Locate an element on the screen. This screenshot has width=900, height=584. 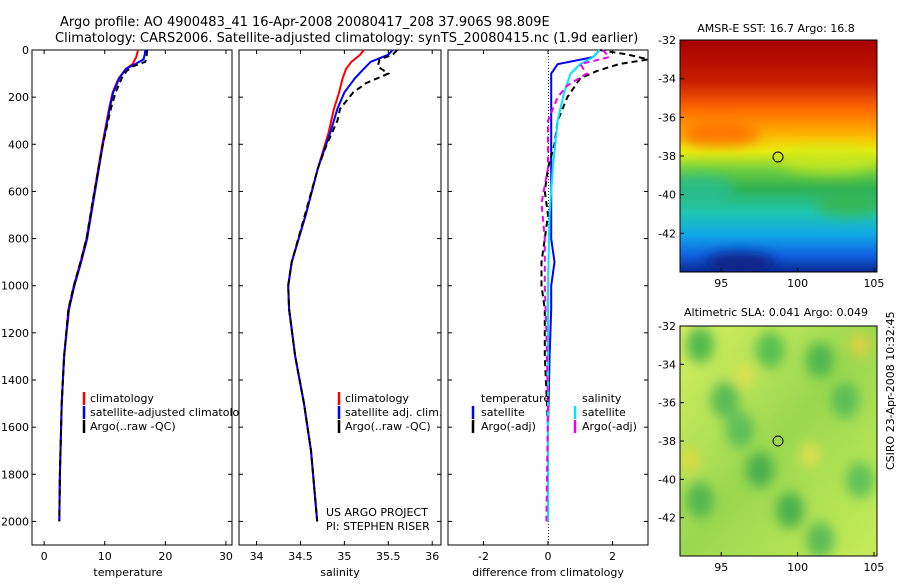
sst-map-title: AMSR-E SST: 16.7 Argo: 16.8 is located at coordinates (776, 28).